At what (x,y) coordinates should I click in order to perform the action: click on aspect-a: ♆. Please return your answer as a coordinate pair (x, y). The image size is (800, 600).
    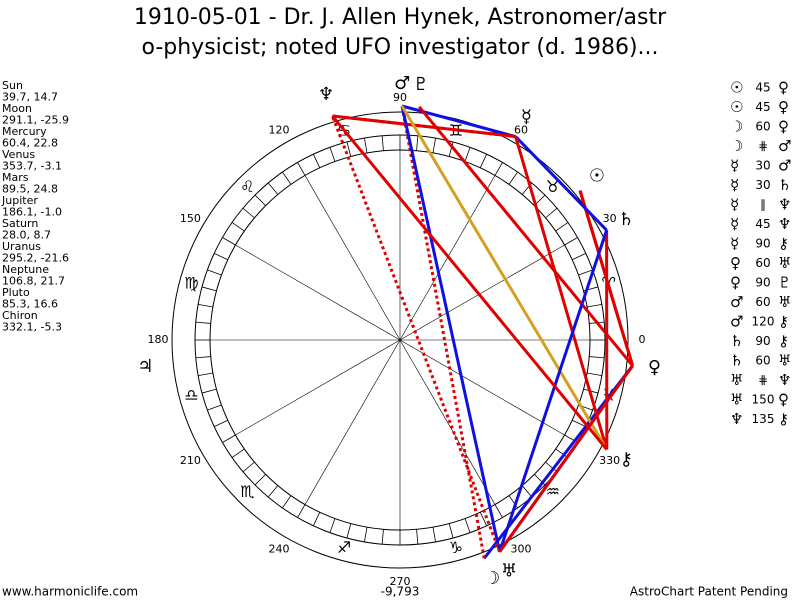
    Looking at the image, I should click on (736, 419).